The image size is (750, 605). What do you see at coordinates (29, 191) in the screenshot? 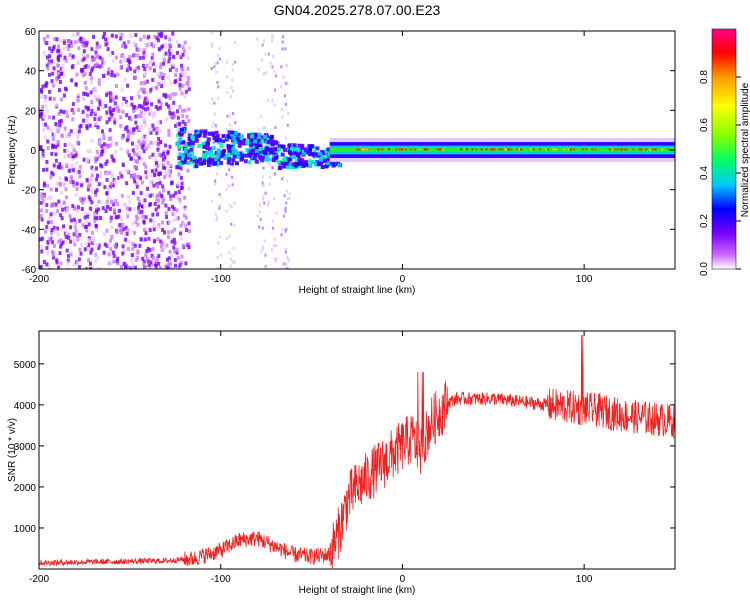
I see `spectrogram-ytick-label: -20` at bounding box center [29, 191].